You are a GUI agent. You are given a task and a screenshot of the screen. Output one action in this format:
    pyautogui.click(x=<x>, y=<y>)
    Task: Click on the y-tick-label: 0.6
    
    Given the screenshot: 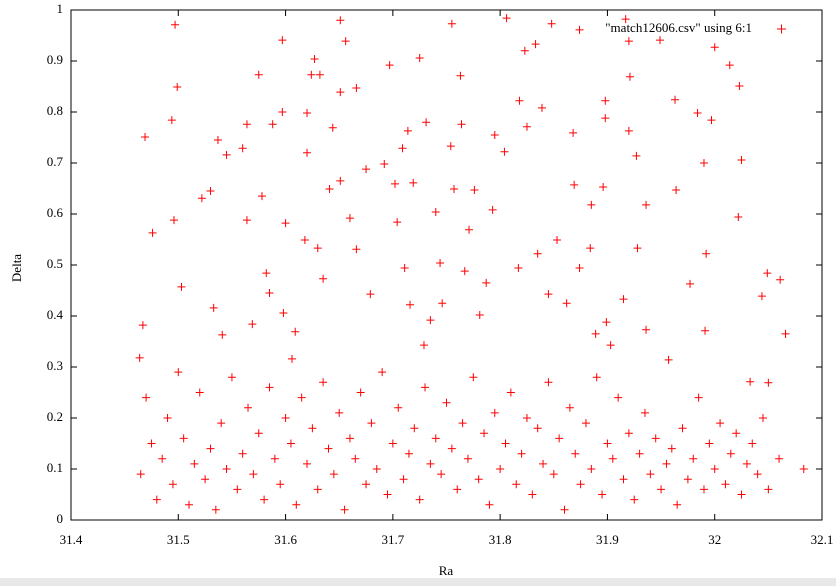 What is the action you would take?
    pyautogui.click(x=55, y=212)
    